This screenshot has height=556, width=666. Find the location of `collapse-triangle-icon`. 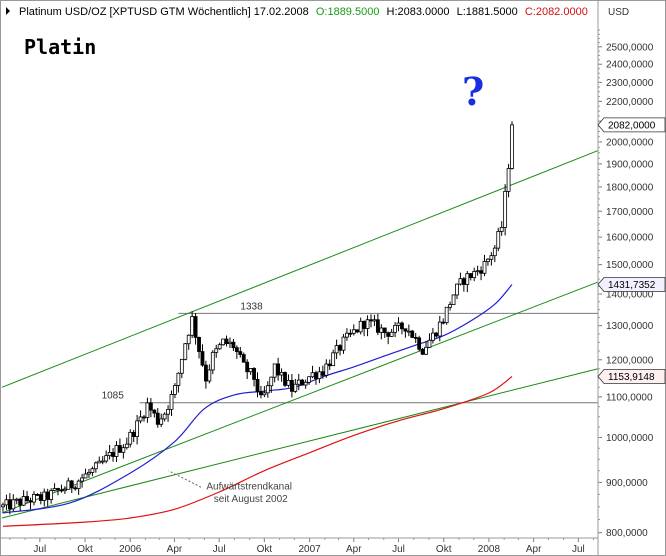

collapse-triangle-icon is located at coordinates (8, 11).